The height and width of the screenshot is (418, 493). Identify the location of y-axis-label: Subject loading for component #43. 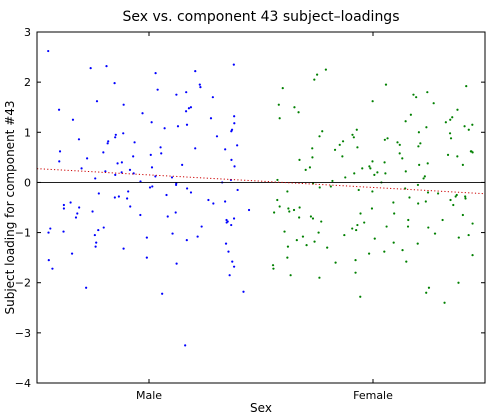
(10, 207).